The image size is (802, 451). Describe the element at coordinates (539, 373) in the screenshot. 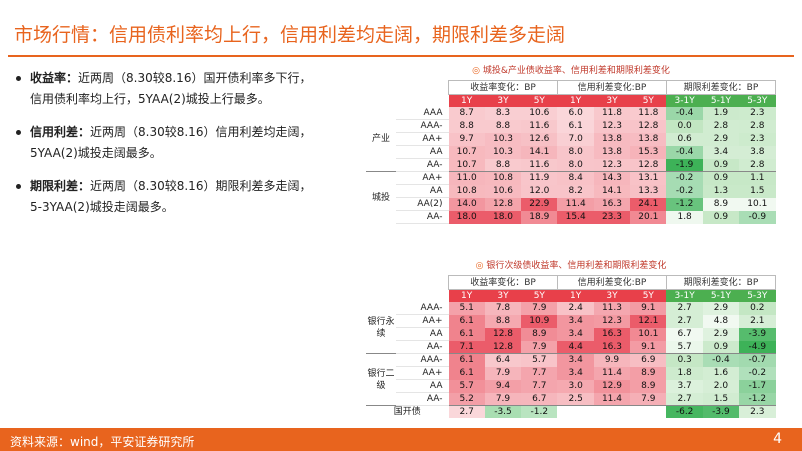

I see `cell: 7.7` at that location.